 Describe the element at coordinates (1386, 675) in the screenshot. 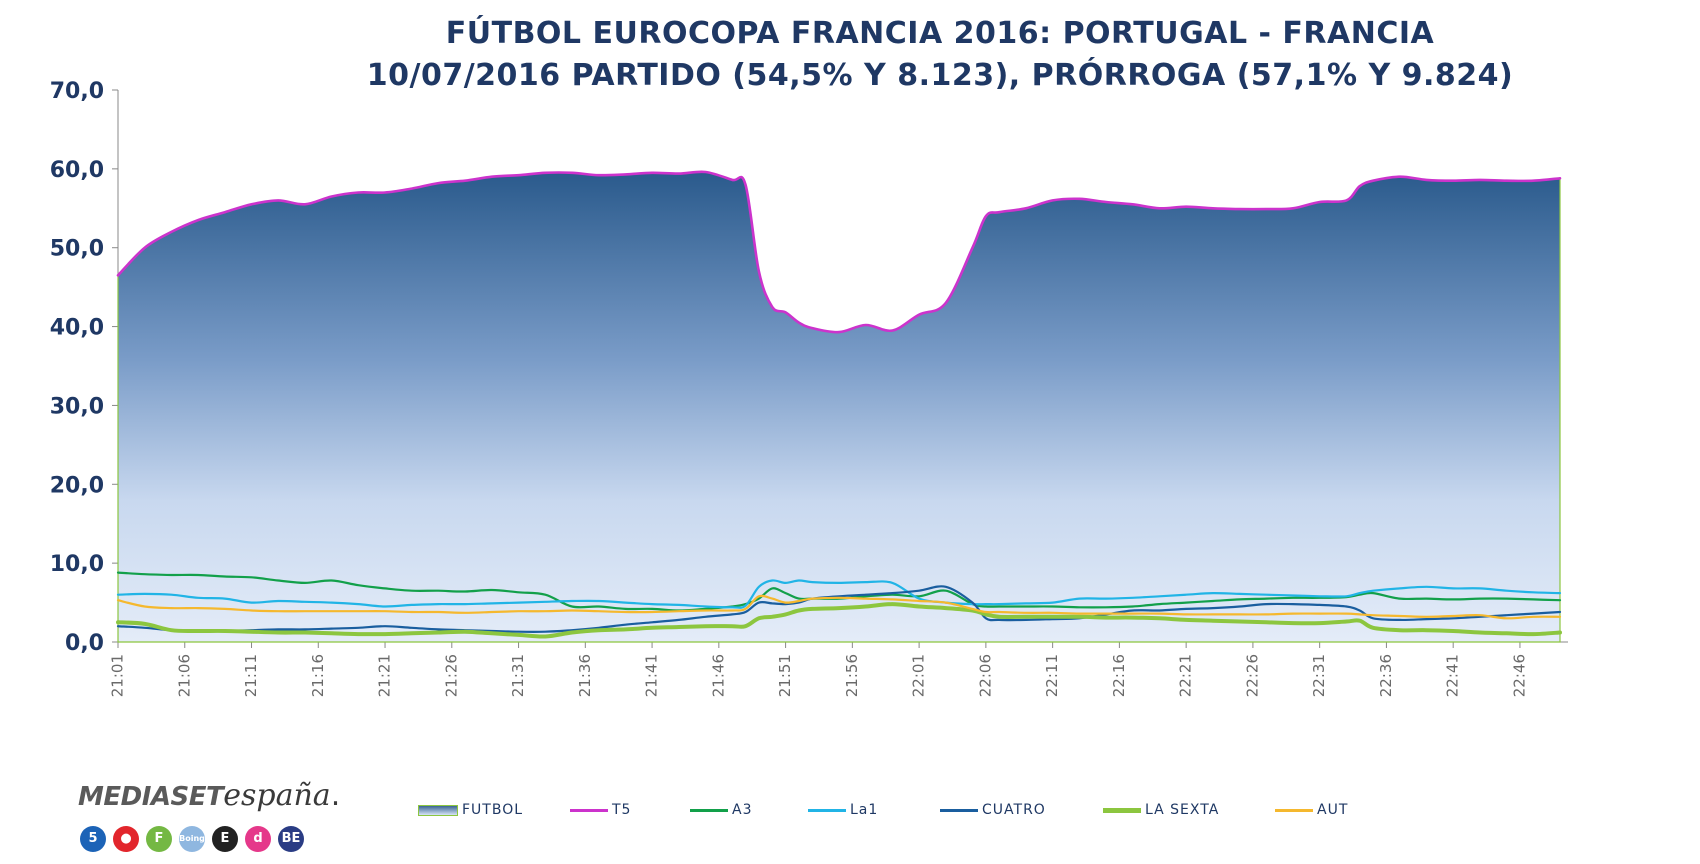

I see `x-tick-label: 22:36` at that location.